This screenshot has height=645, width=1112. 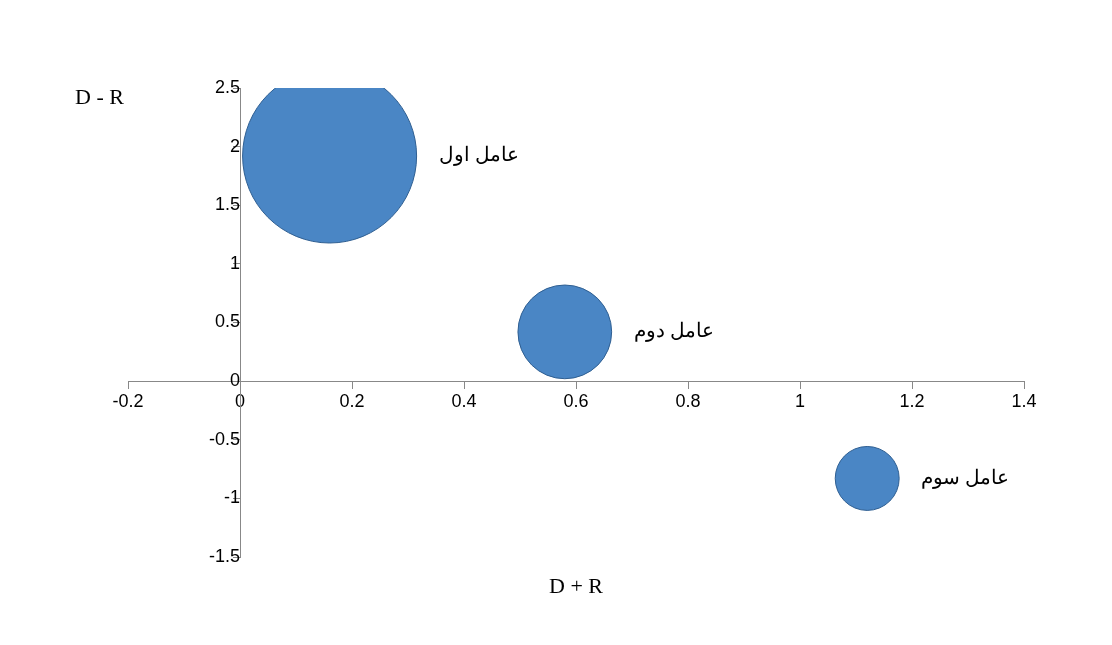 I want to click on x-tick-label: -0.2, so click(x=128, y=400).